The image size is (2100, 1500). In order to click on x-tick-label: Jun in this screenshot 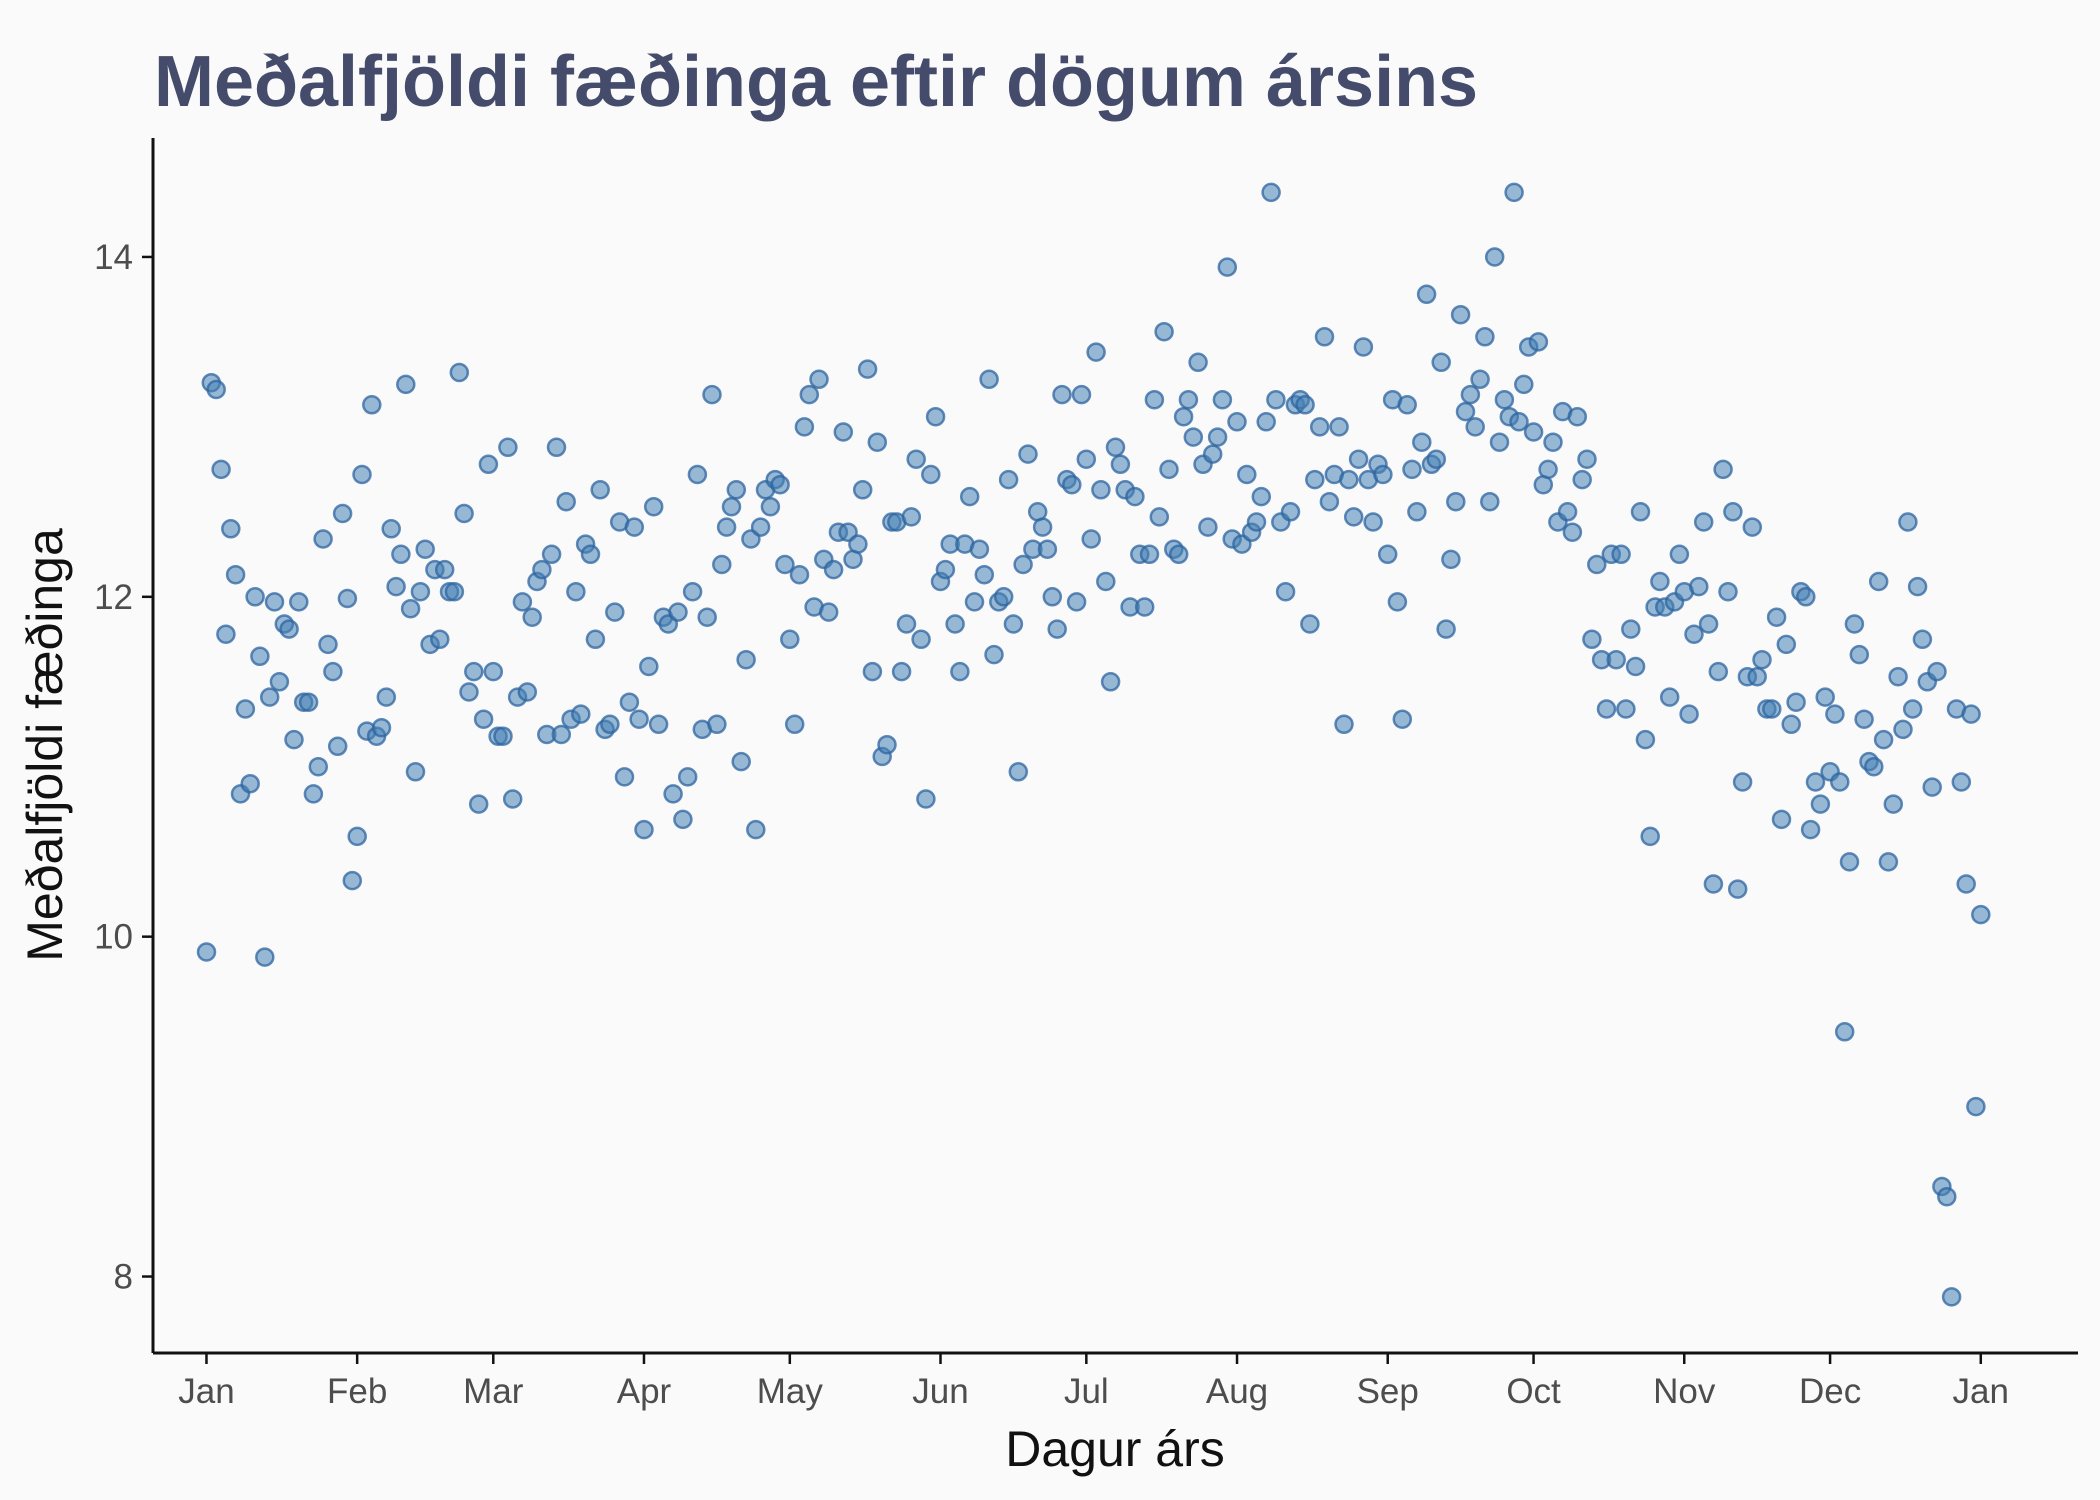, I will do `click(940, 1391)`.